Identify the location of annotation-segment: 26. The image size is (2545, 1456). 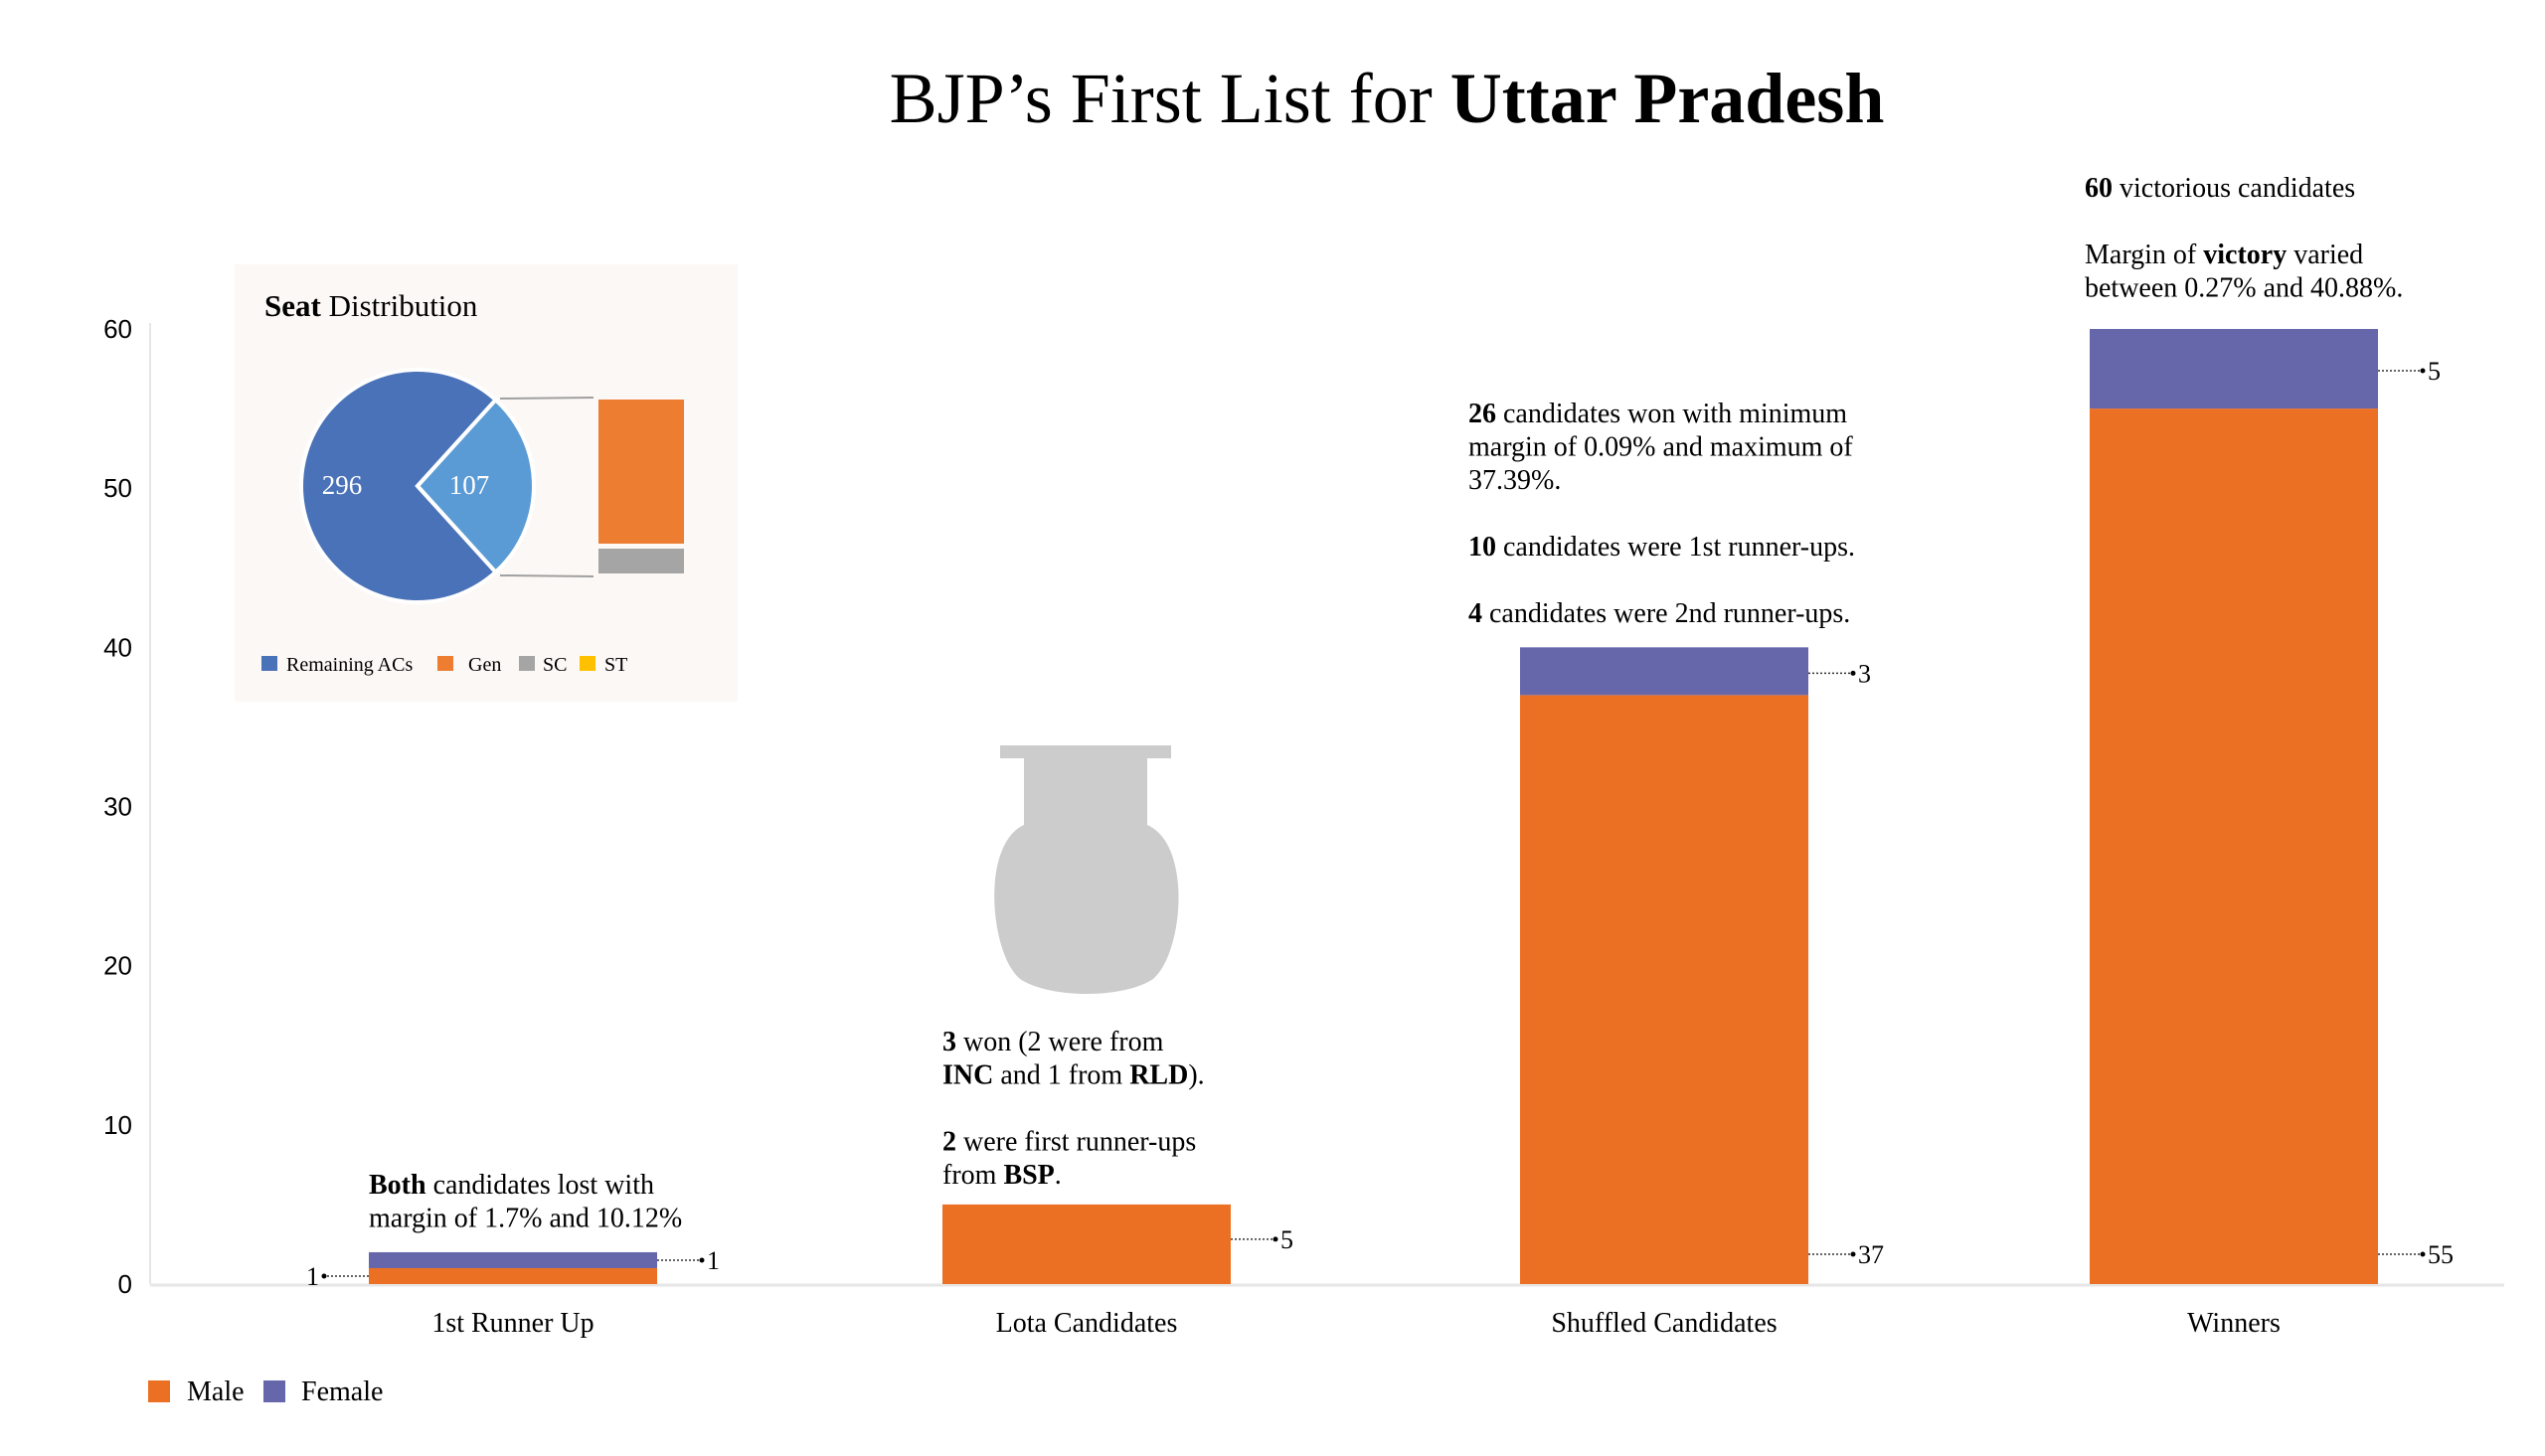
(1482, 414).